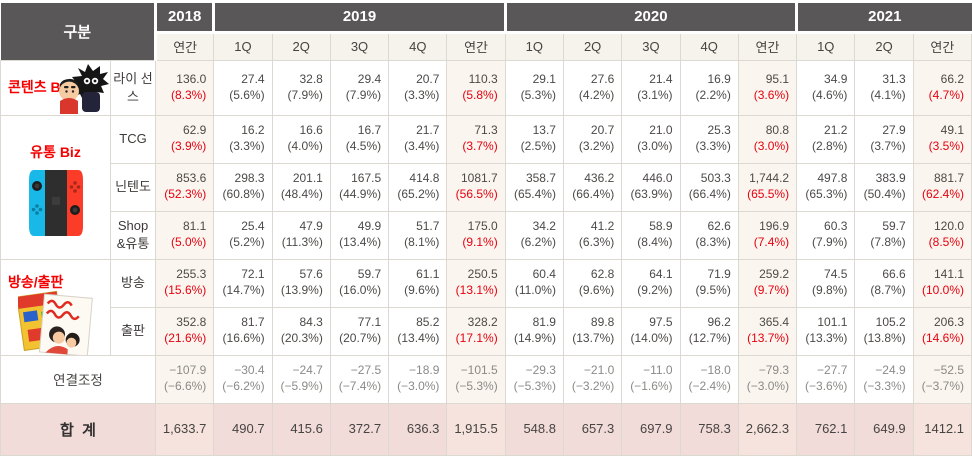  Describe the element at coordinates (55, 202) in the screenshot. I see `nintendo-joycon-image` at that location.